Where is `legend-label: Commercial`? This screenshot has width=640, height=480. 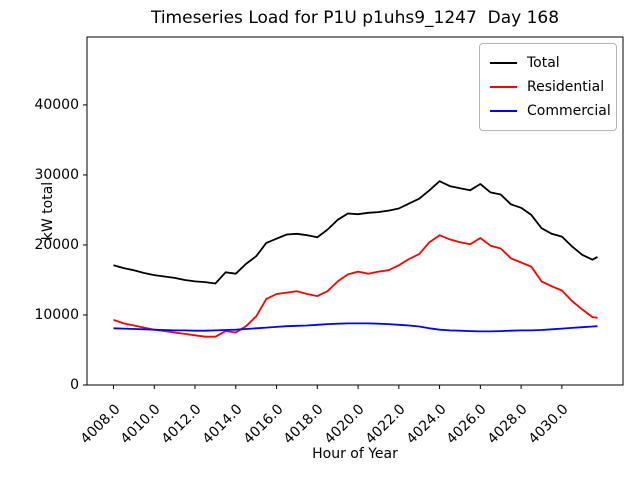 legend-label: Commercial is located at coordinates (569, 111).